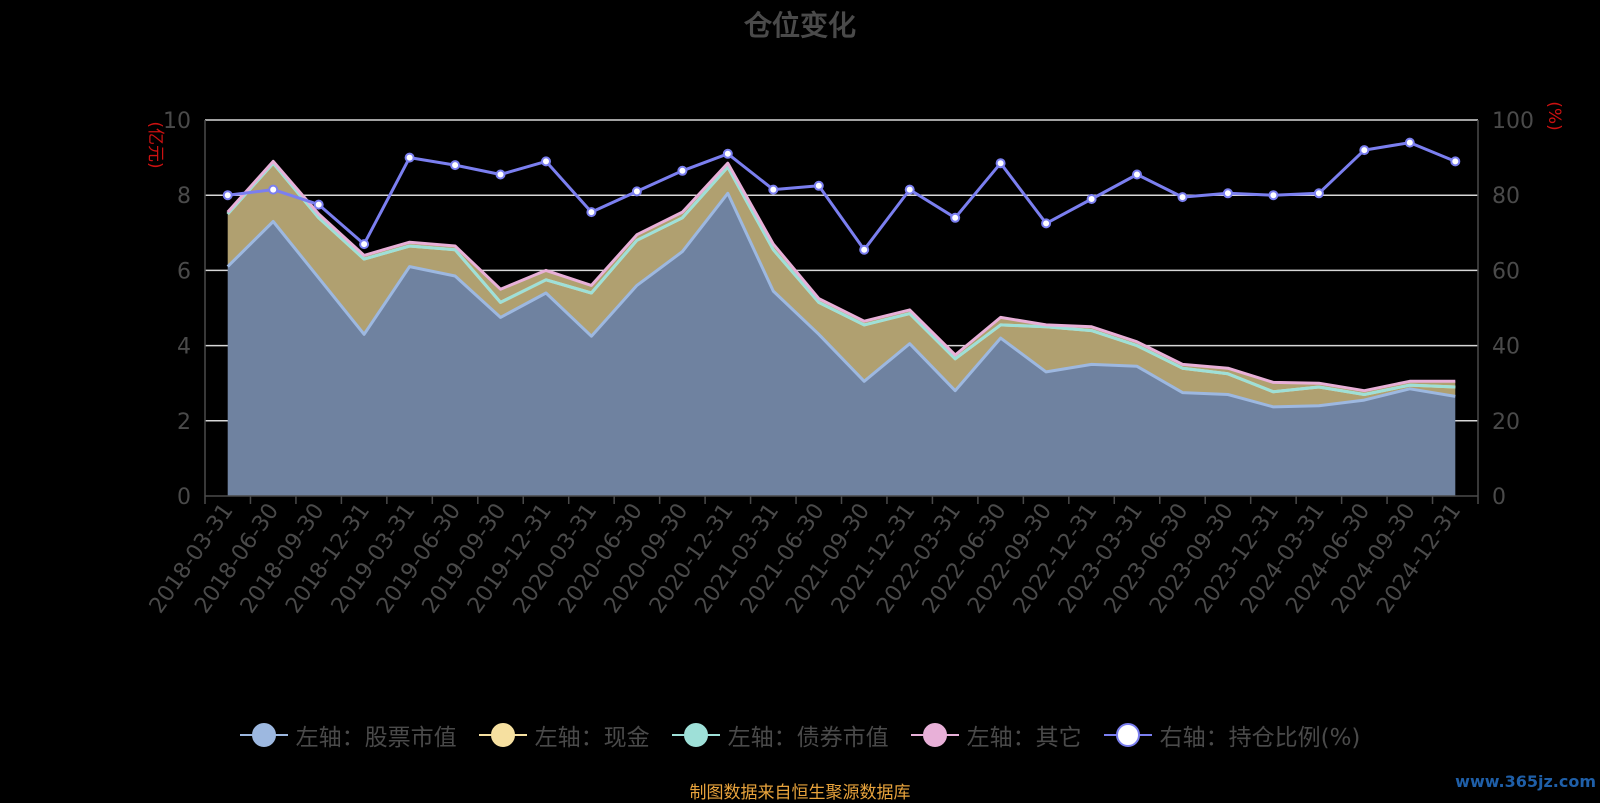 The height and width of the screenshot is (803, 1600). I want to click on legend-item: 左轴：其它, so click(996, 735).